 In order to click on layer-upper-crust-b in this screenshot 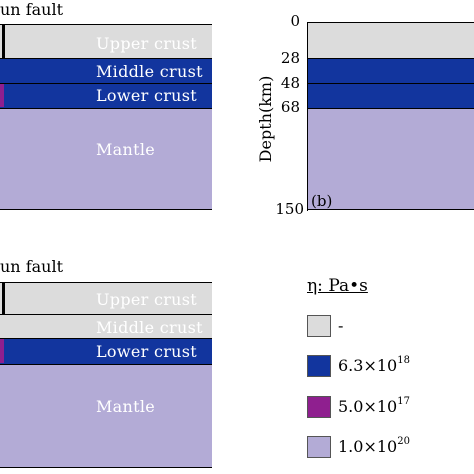, I will do `click(391, 40)`.